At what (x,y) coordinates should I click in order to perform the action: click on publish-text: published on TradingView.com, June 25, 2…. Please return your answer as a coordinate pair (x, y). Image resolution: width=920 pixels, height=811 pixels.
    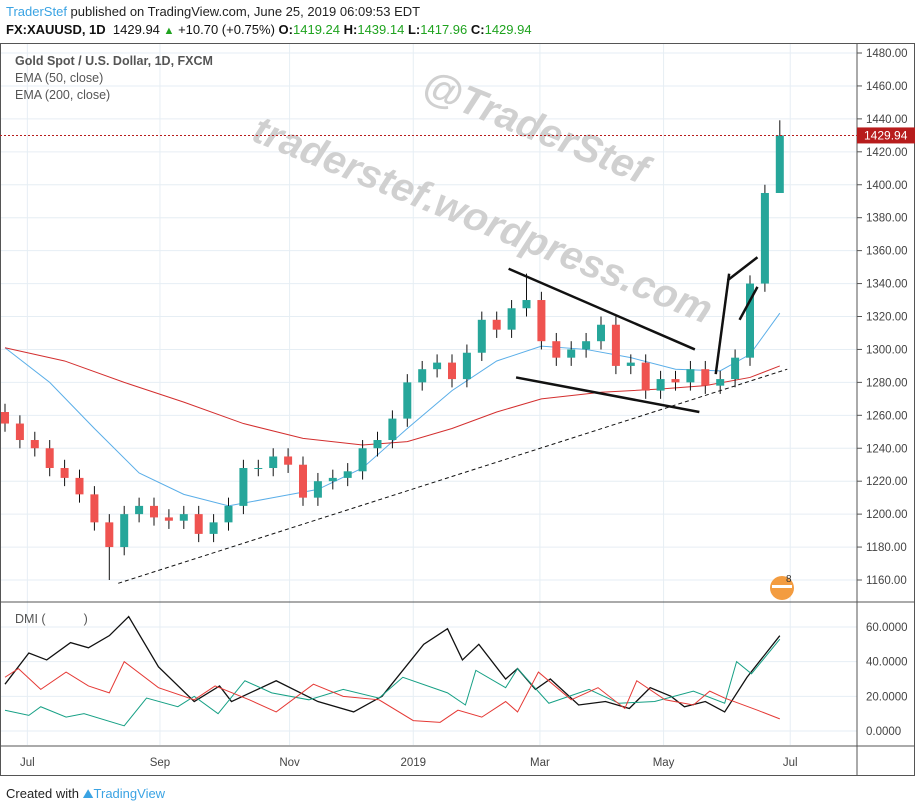
    Looking at the image, I should click on (243, 11).